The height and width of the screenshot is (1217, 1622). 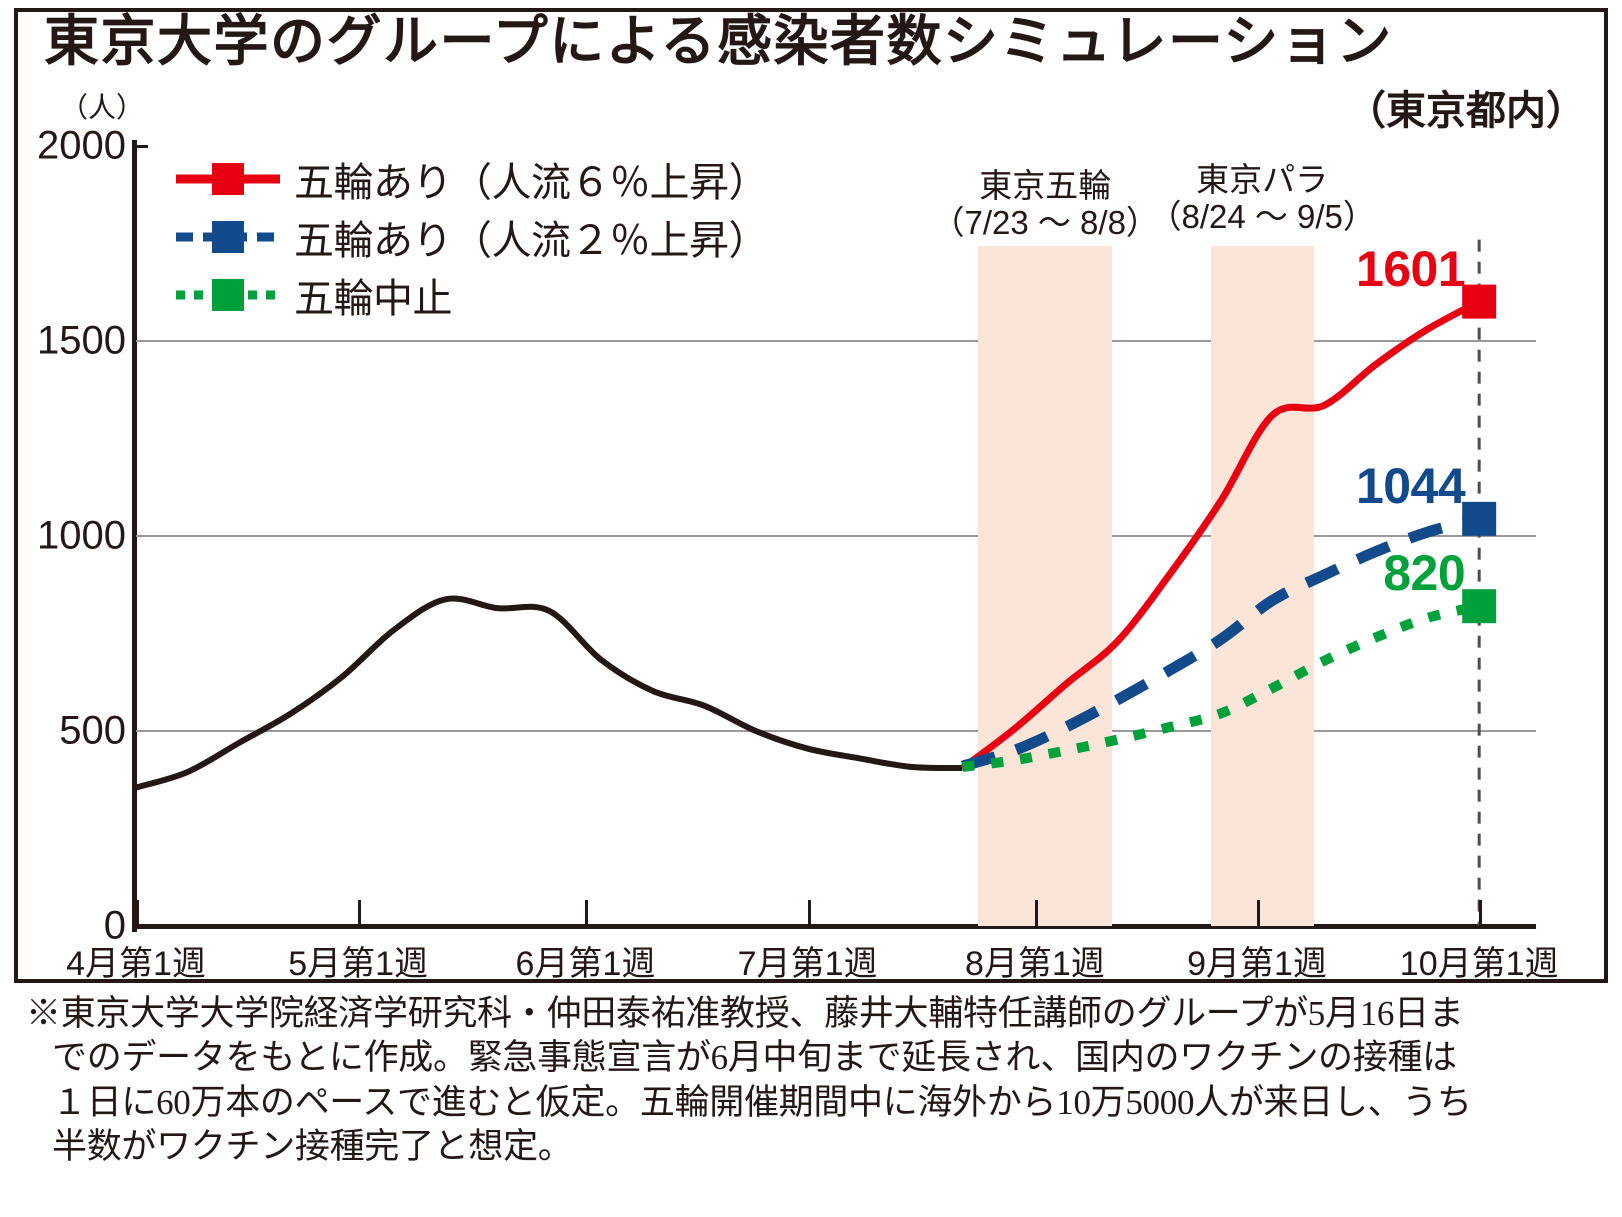 I want to click on endpoint-value-label: 820, so click(x=1424, y=573).